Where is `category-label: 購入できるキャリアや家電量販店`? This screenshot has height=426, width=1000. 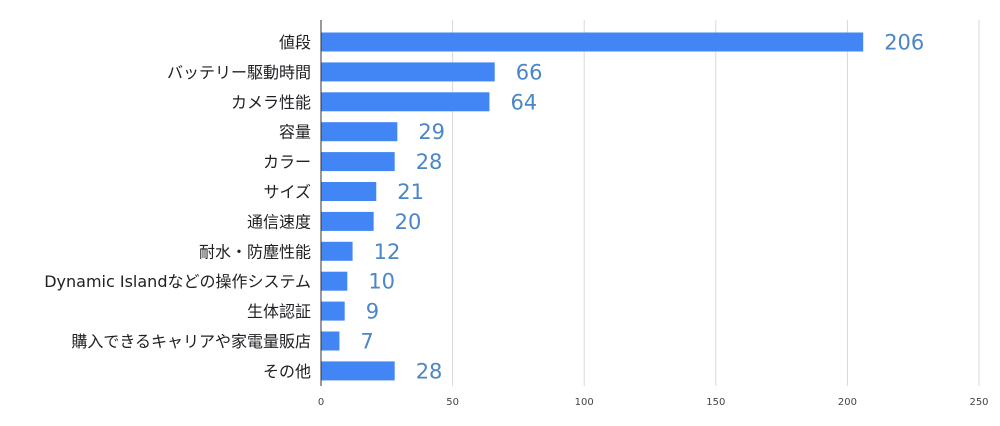 category-label: 購入できるキャリアや家電量販店 is located at coordinates (191, 341).